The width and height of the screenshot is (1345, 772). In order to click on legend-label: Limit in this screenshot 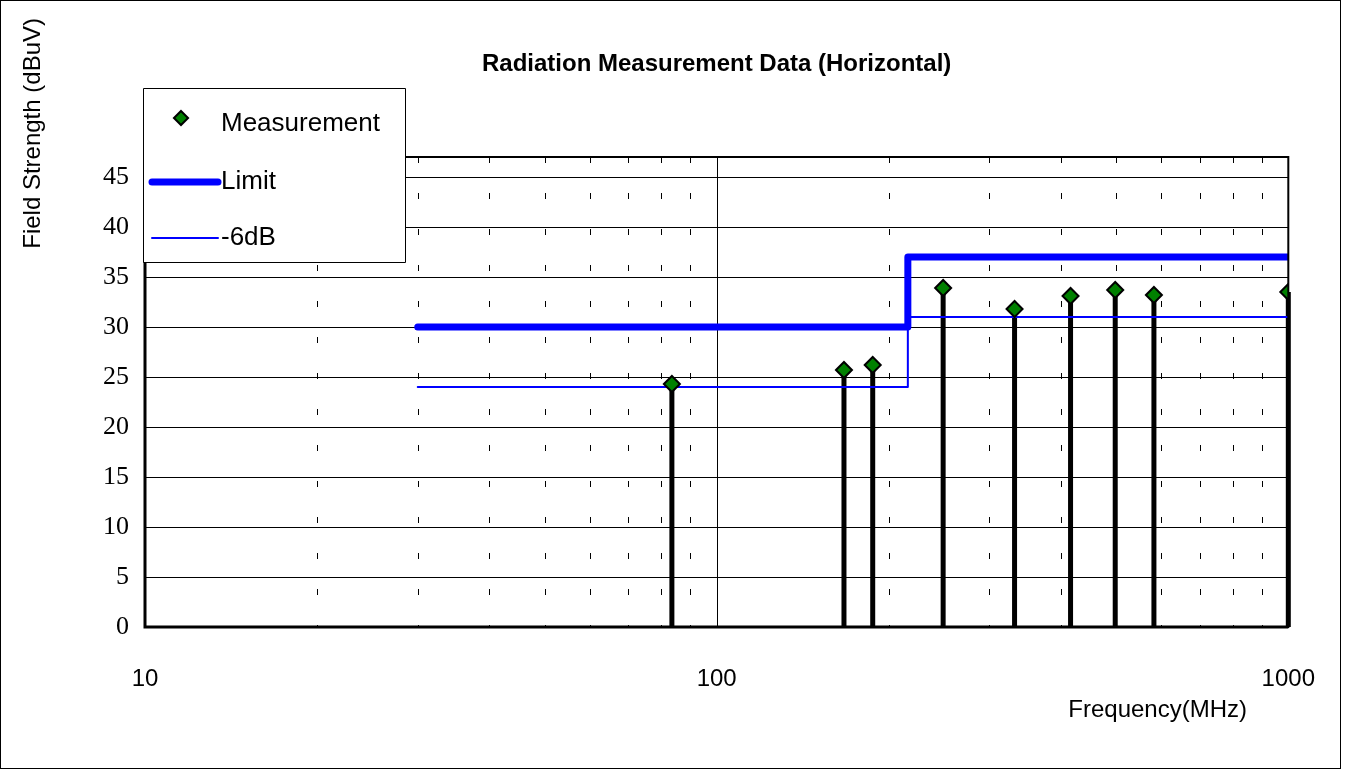, I will do `click(249, 180)`.